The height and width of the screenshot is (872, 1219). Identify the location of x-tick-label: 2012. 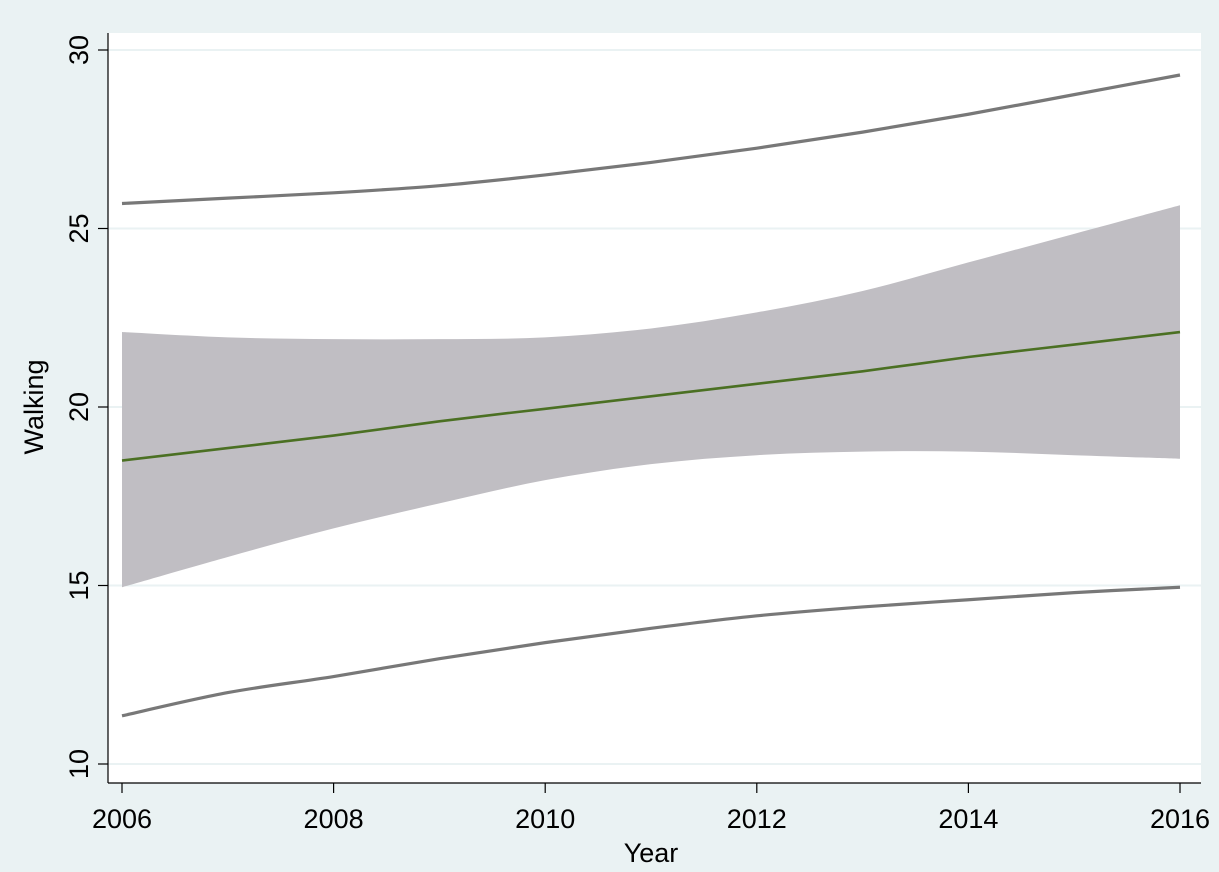
(757, 819).